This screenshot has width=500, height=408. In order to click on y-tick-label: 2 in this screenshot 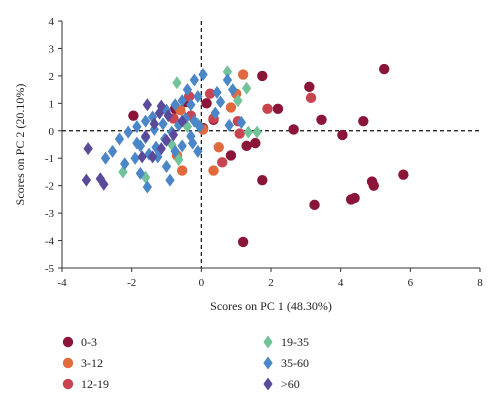, I will do `click(52, 77)`.